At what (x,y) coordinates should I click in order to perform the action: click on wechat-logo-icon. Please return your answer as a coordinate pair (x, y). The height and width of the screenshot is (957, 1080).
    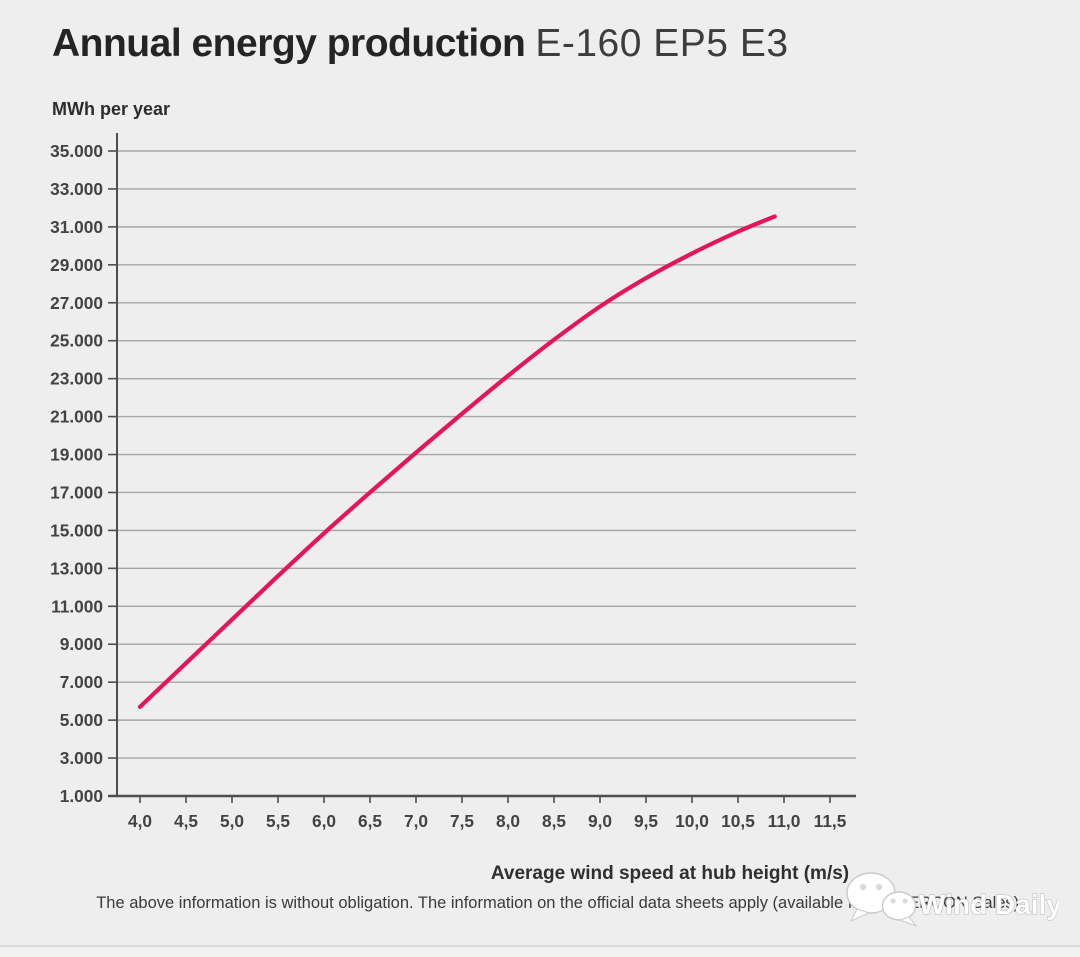
    Looking at the image, I should click on (882, 900).